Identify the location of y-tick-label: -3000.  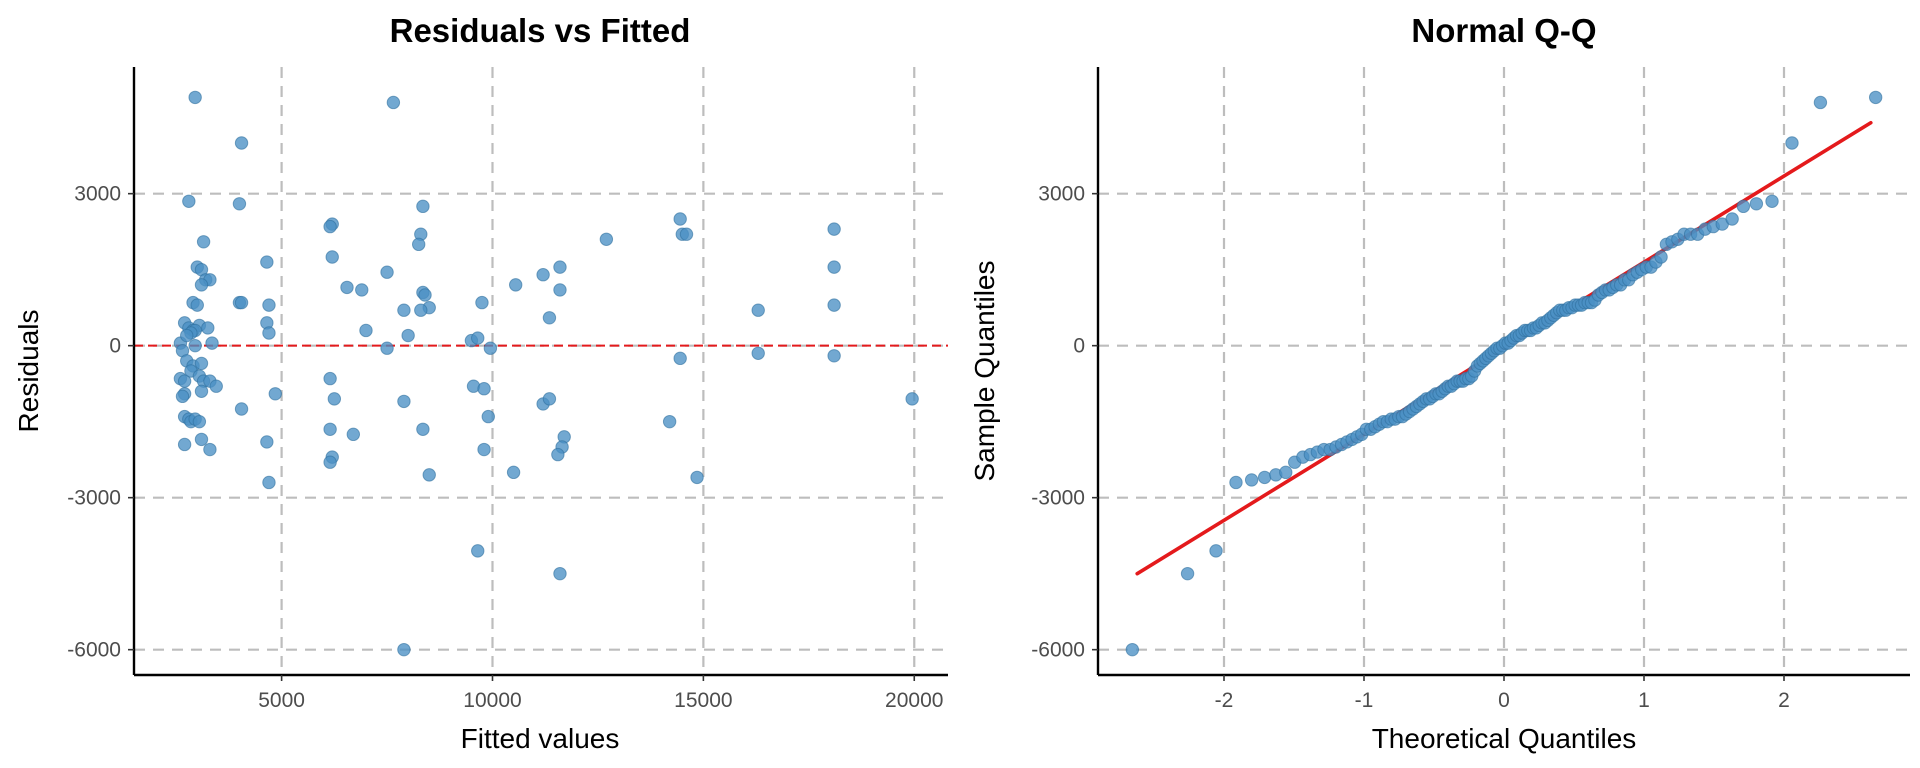
(94, 498).